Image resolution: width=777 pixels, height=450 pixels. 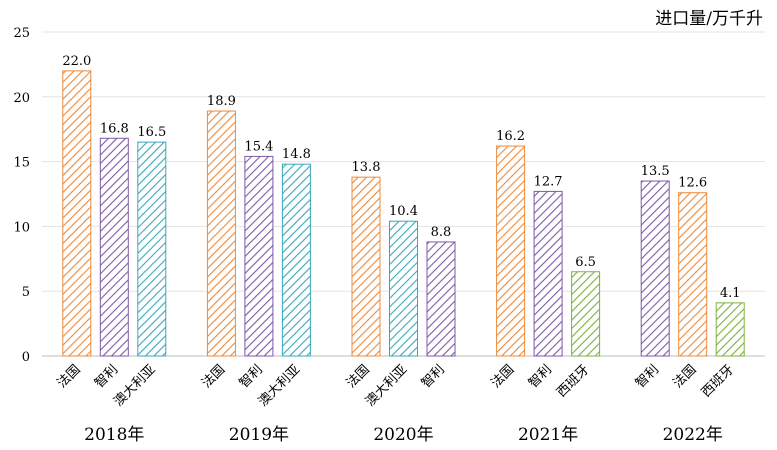 What do you see at coordinates (151, 132) in the screenshot?
I see `data-label: 16.5` at bounding box center [151, 132].